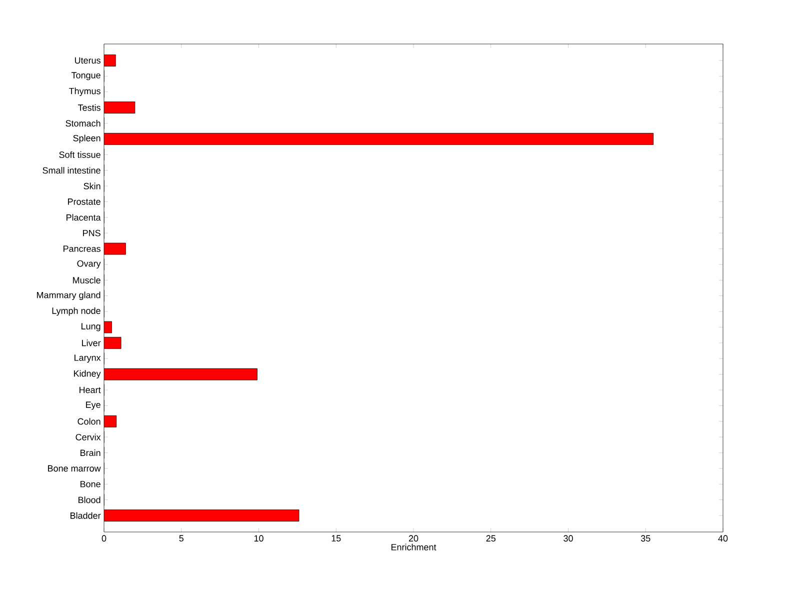  Describe the element at coordinates (89, 264) in the screenshot. I see `y-tick-label: Ovary` at that location.